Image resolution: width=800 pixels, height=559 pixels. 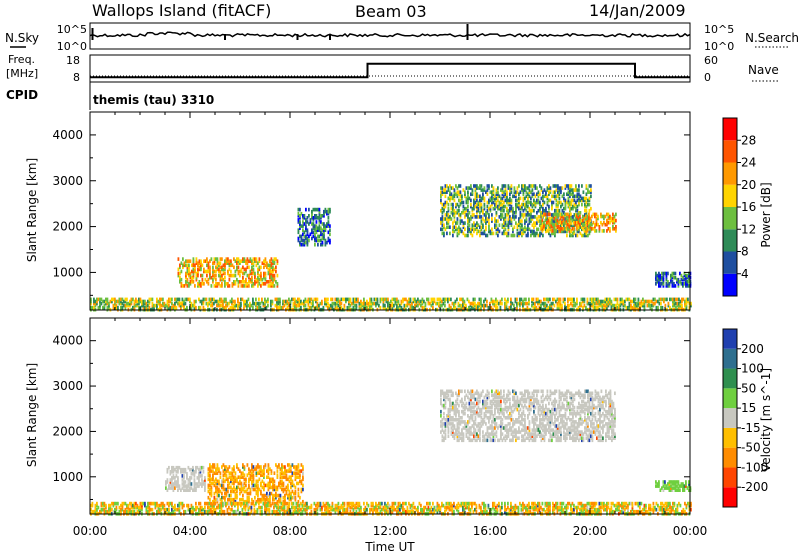 I want to click on y-tick-label: 2000, so click(x=67, y=227).